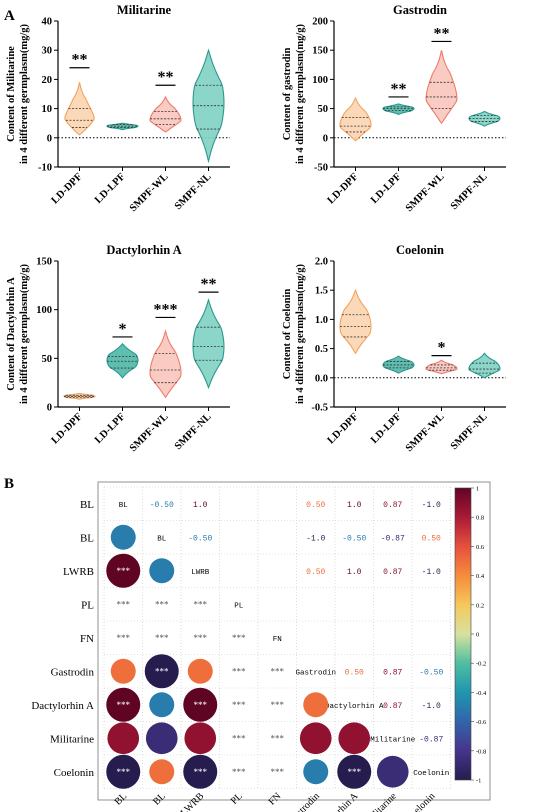 The width and height of the screenshot is (550, 812). Describe the element at coordinates (124, 506) in the screenshot. I see `diagonal-label: BL` at that location.